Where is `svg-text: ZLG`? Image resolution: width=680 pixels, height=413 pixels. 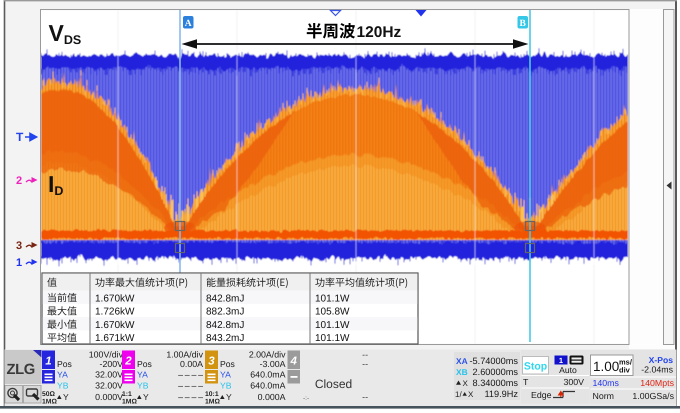 svg-text: ZLG is located at coordinates (21, 370).